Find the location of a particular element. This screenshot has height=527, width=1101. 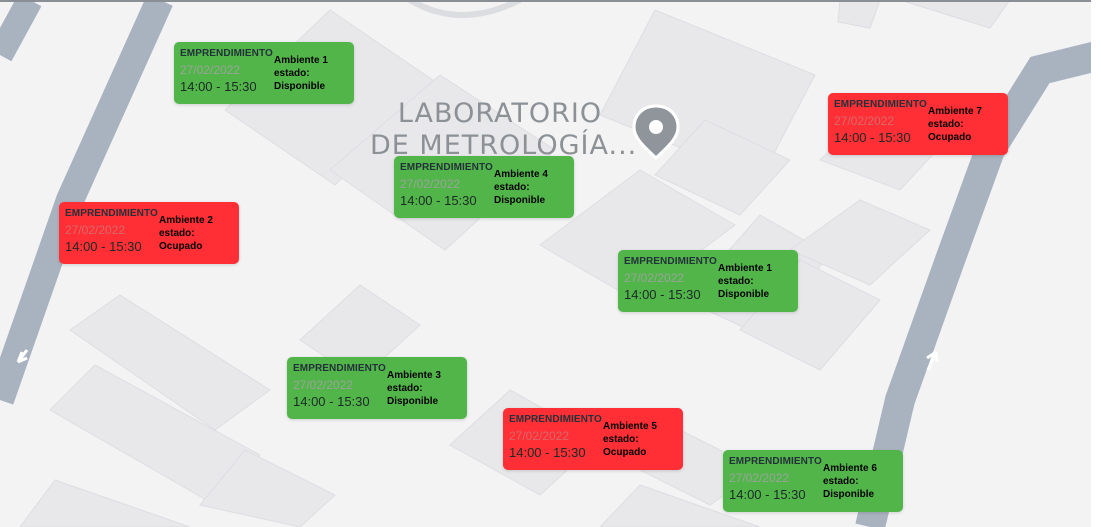

top-border is located at coordinates (545, 1).